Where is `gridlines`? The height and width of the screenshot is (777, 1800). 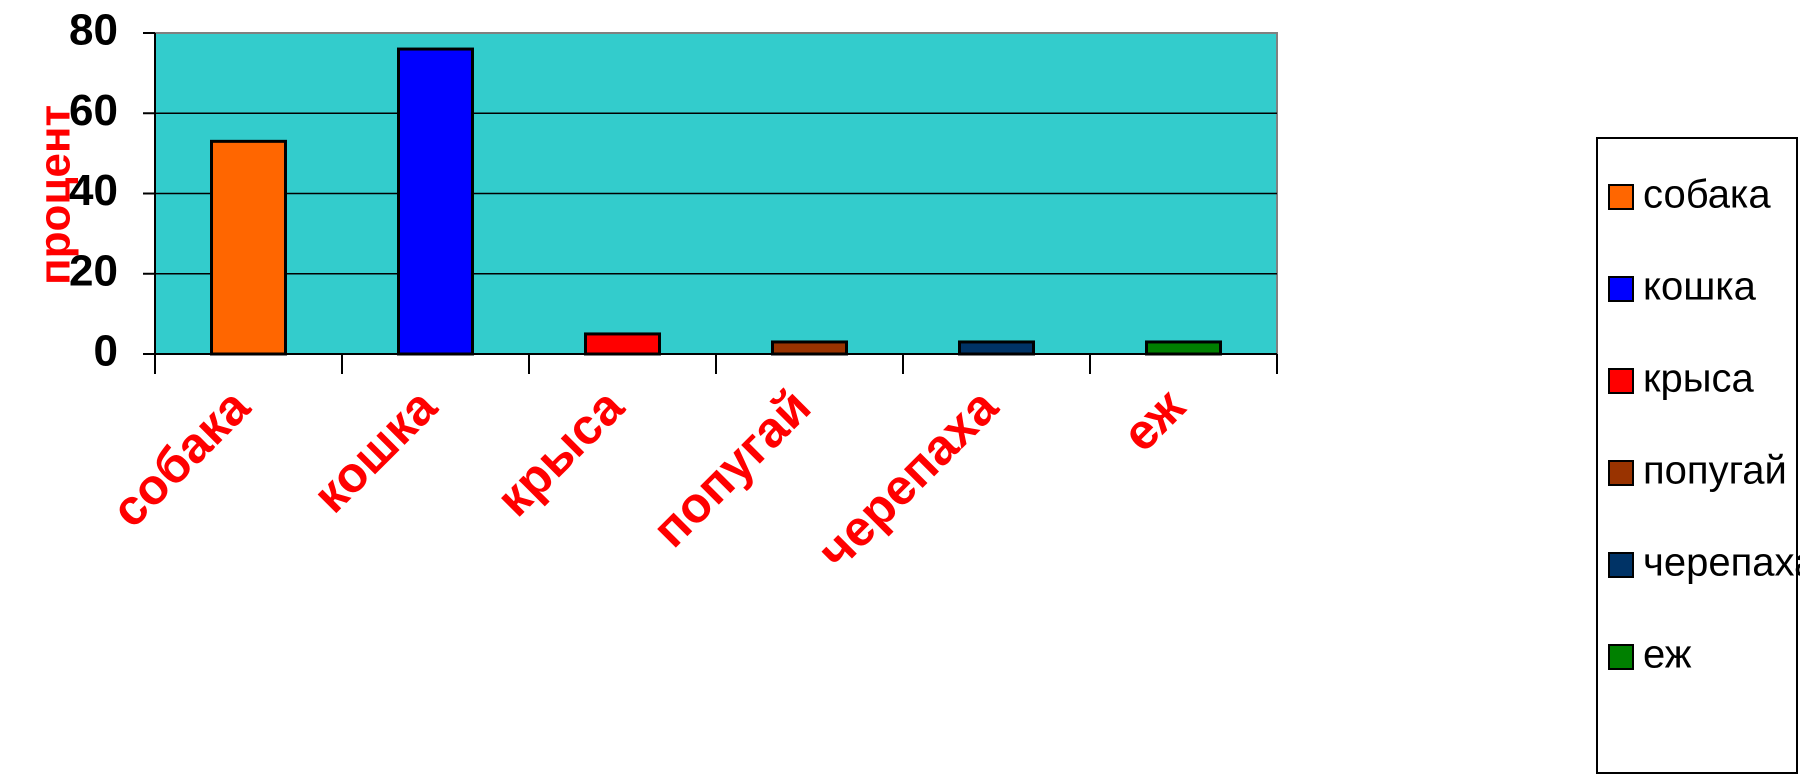 gridlines is located at coordinates (716, 193).